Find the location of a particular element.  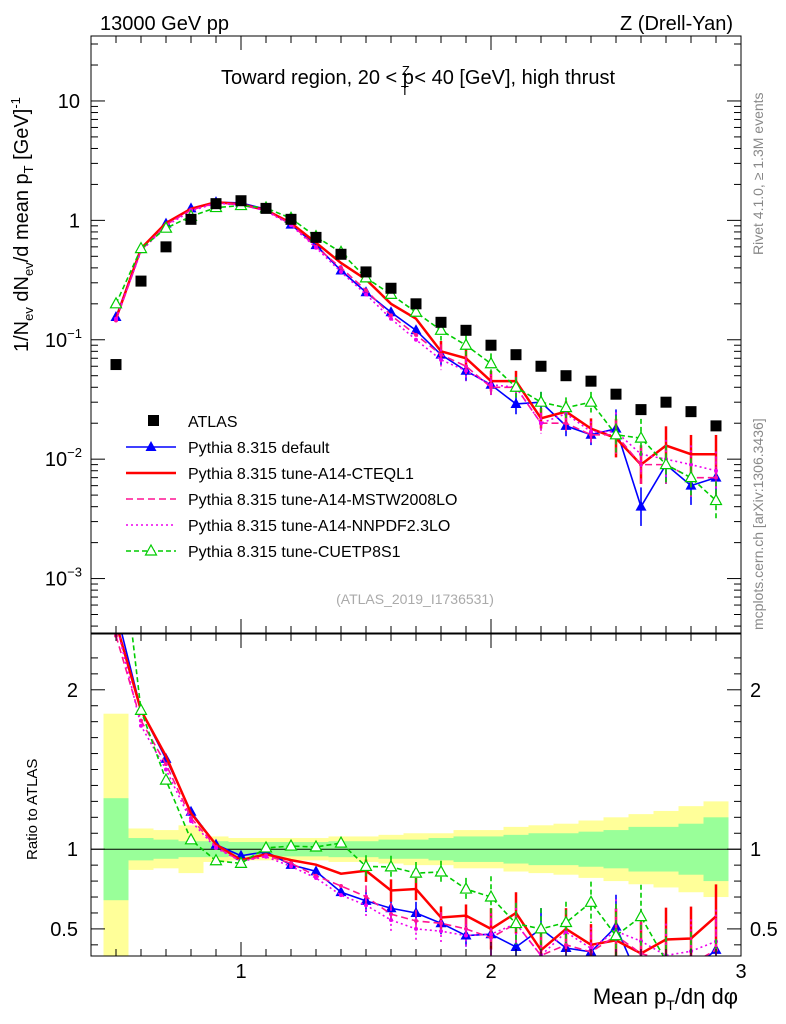

ratio-tick-label-right: 1 is located at coordinates (755, 850).